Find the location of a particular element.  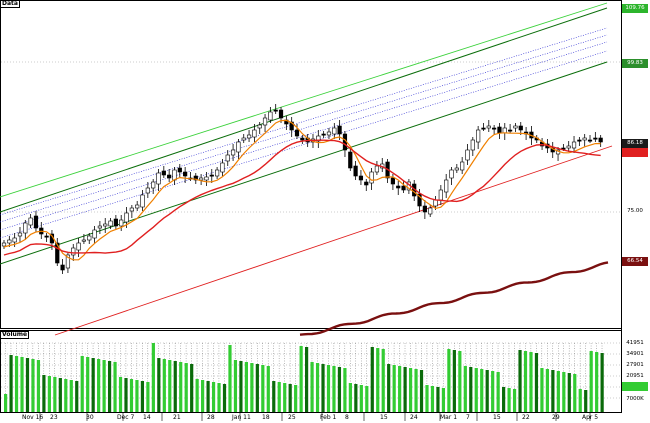

date-axis-label: Nov 16 is located at coordinates (33, 417).